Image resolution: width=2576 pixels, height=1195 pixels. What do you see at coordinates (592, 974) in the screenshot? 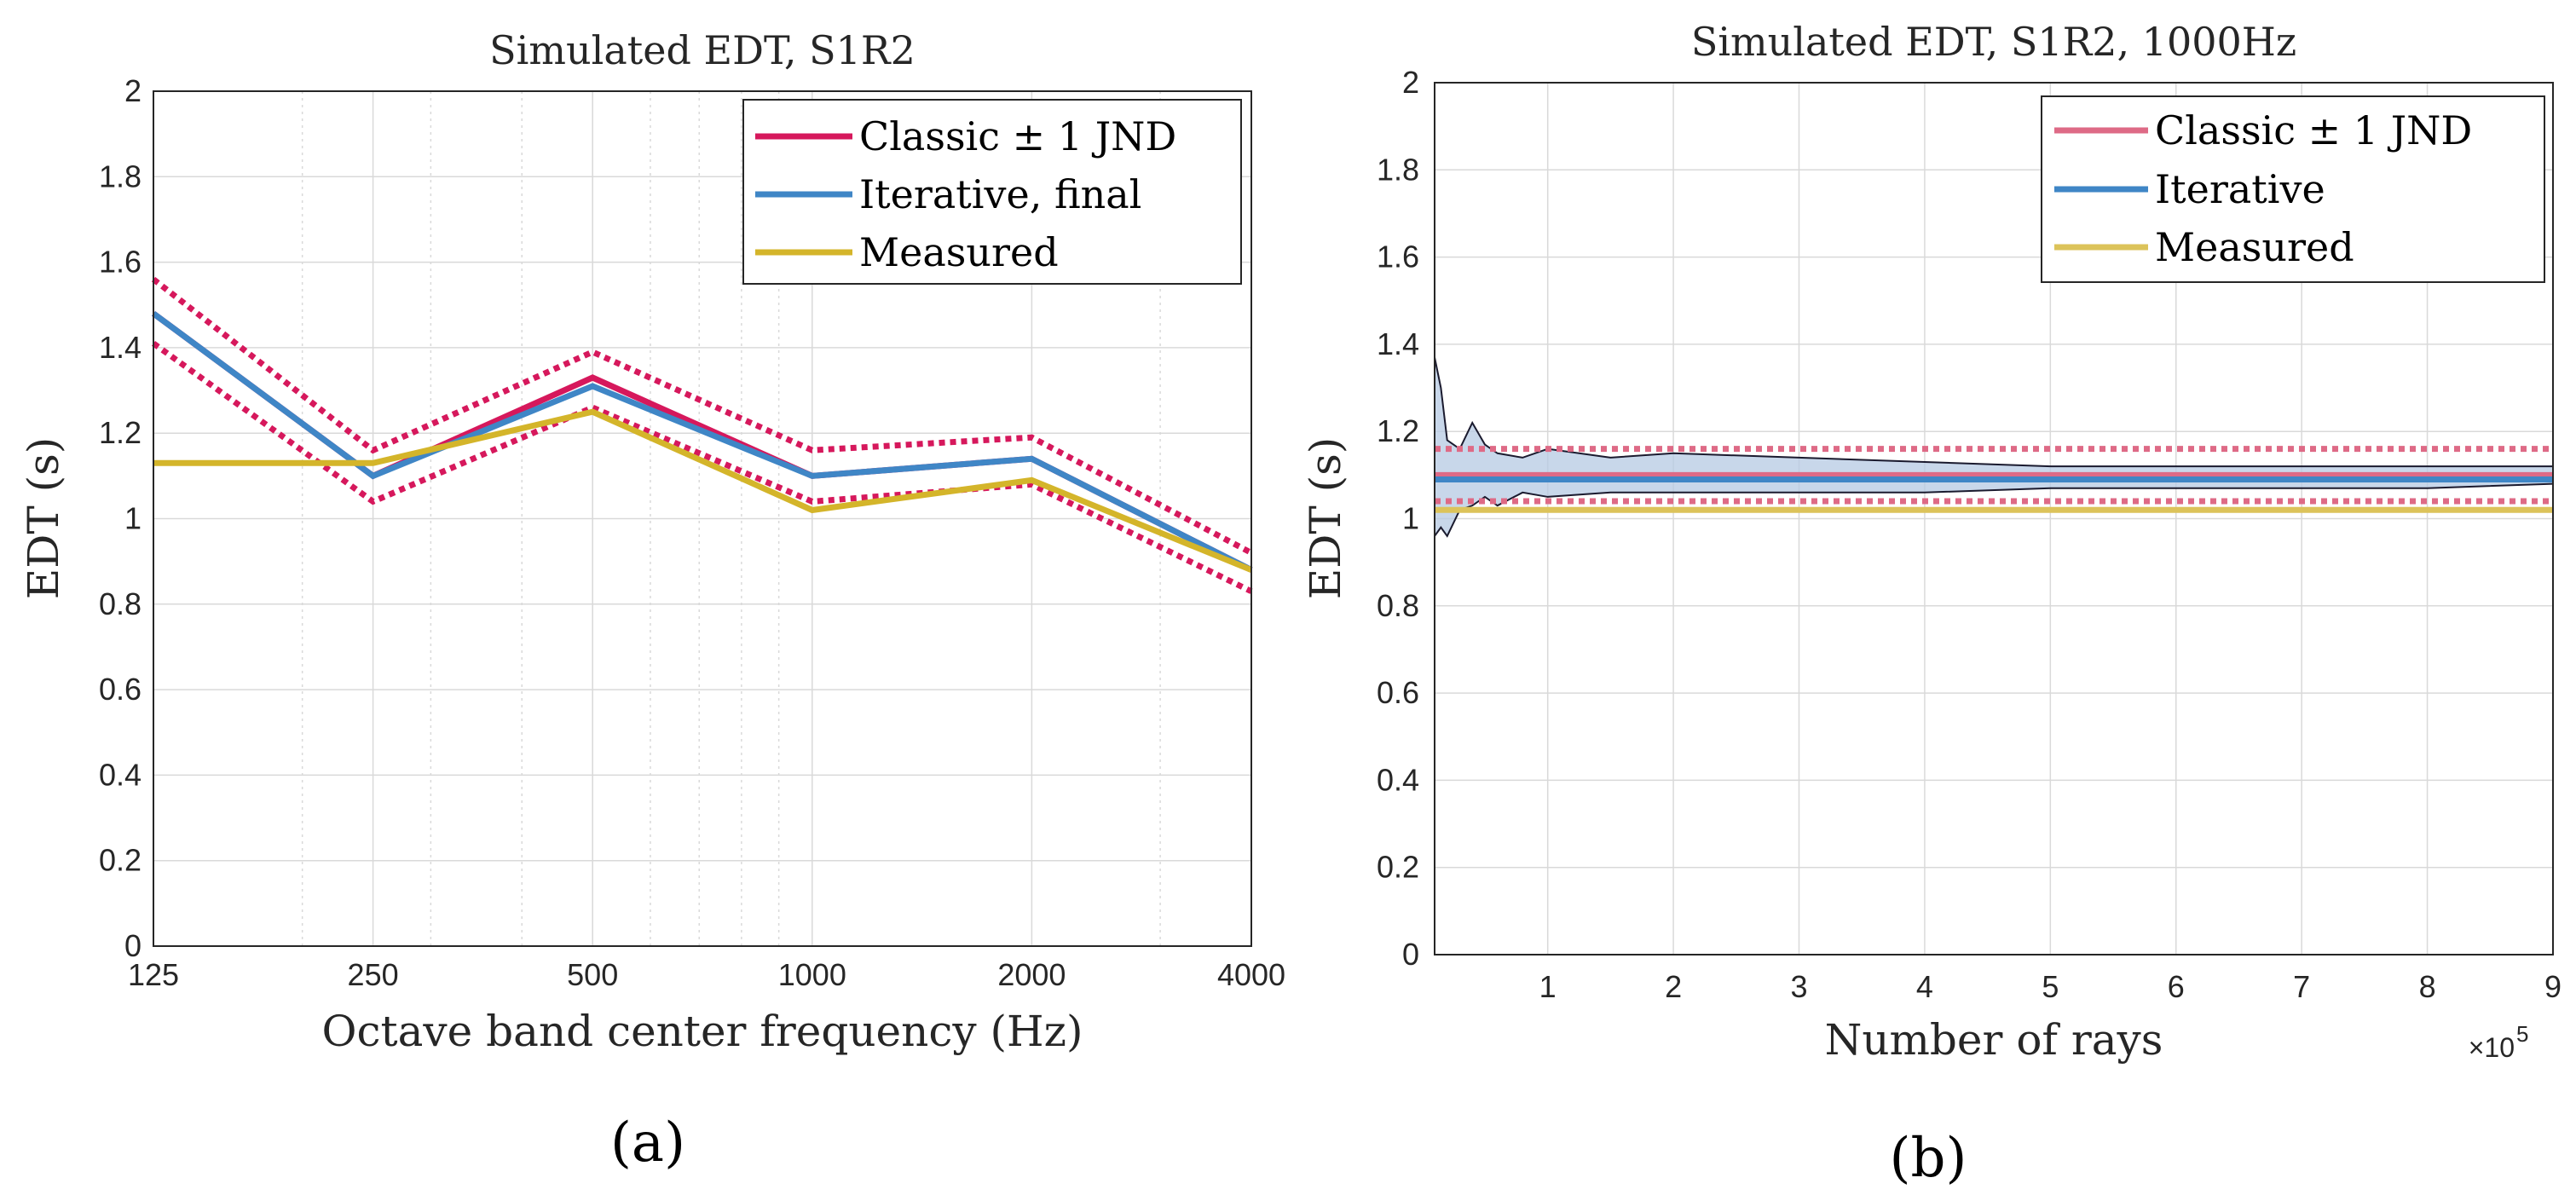
I see `x-tick-label: 500` at bounding box center [592, 974].